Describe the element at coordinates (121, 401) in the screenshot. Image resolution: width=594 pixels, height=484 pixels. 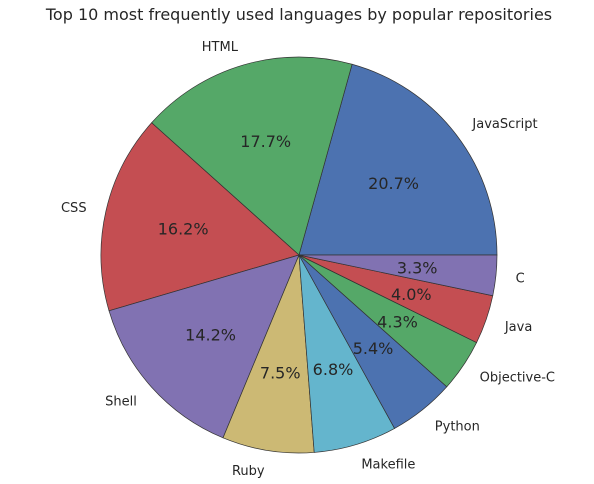
I see `slice-label-shell: Shell` at that location.